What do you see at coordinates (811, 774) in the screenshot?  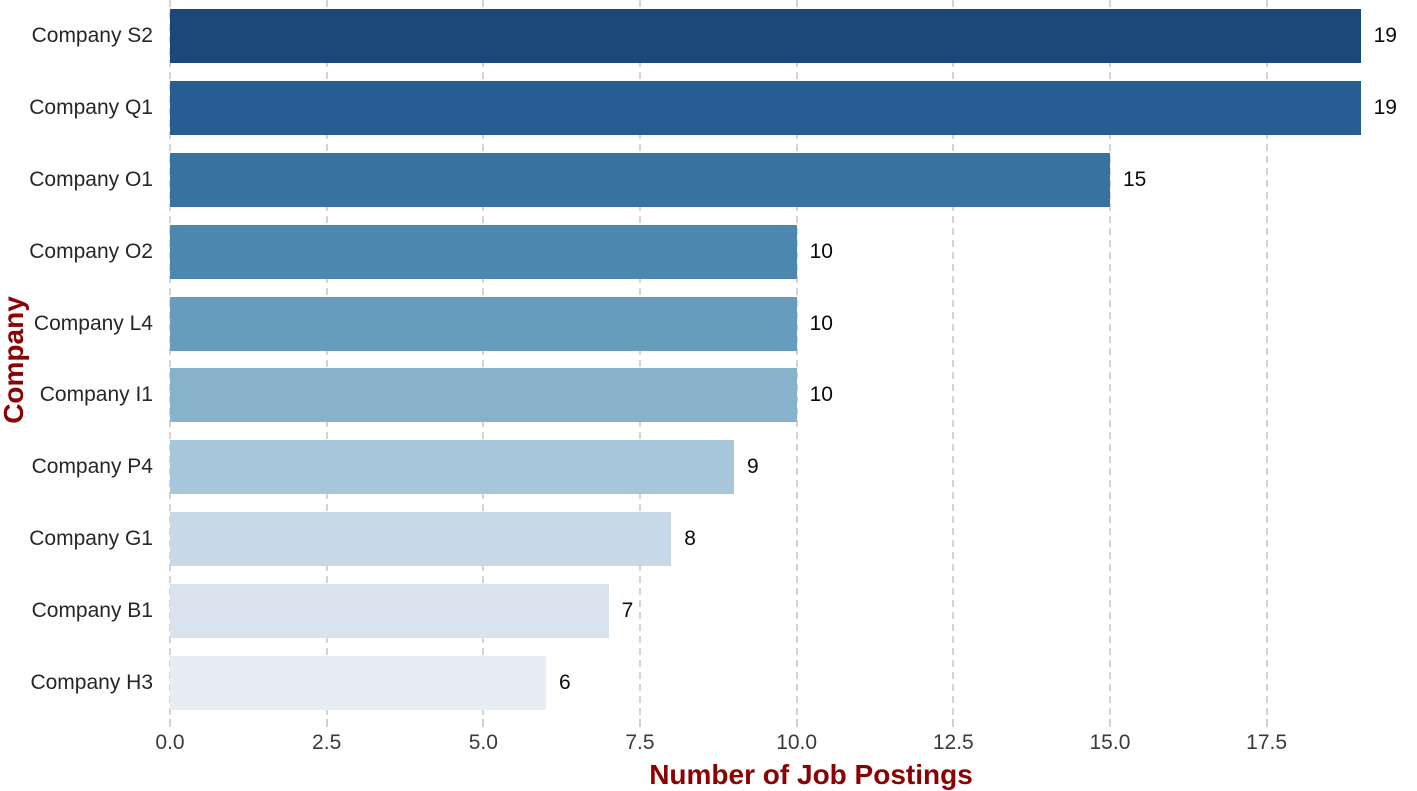 I see `x-axis-title: Number of Job Postings` at bounding box center [811, 774].